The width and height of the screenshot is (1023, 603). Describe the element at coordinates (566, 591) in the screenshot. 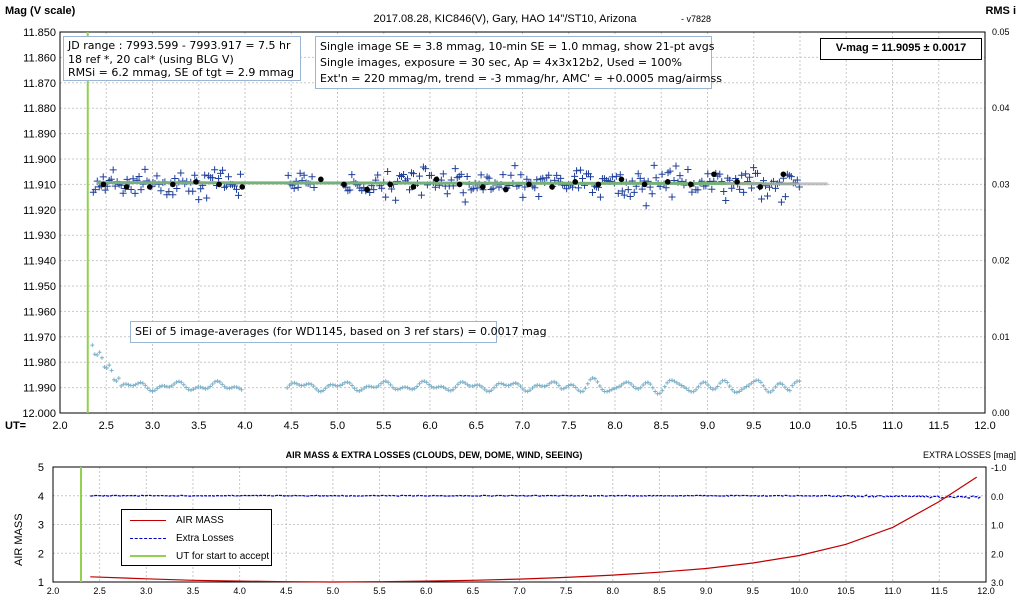

I see `bottom-x-tick-label: 7.5` at that location.